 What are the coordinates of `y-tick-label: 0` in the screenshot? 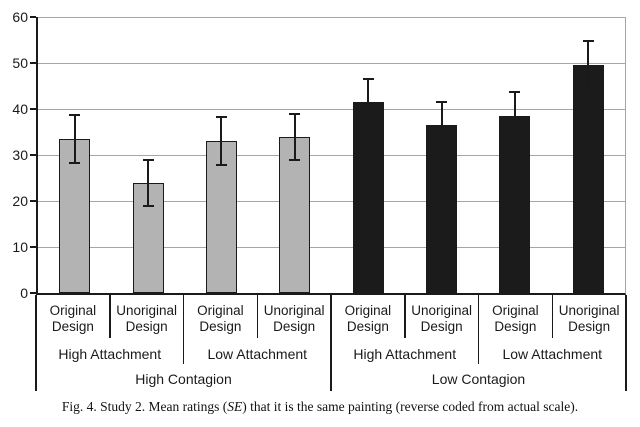 It's located at (24, 293).